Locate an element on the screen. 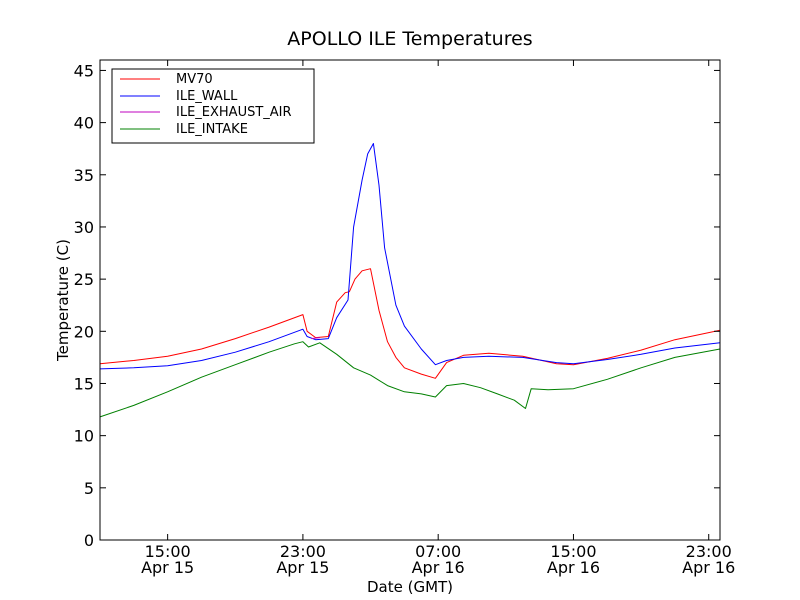  legend-label-ile-intake: ILE_INTAKE is located at coordinates (212, 129).